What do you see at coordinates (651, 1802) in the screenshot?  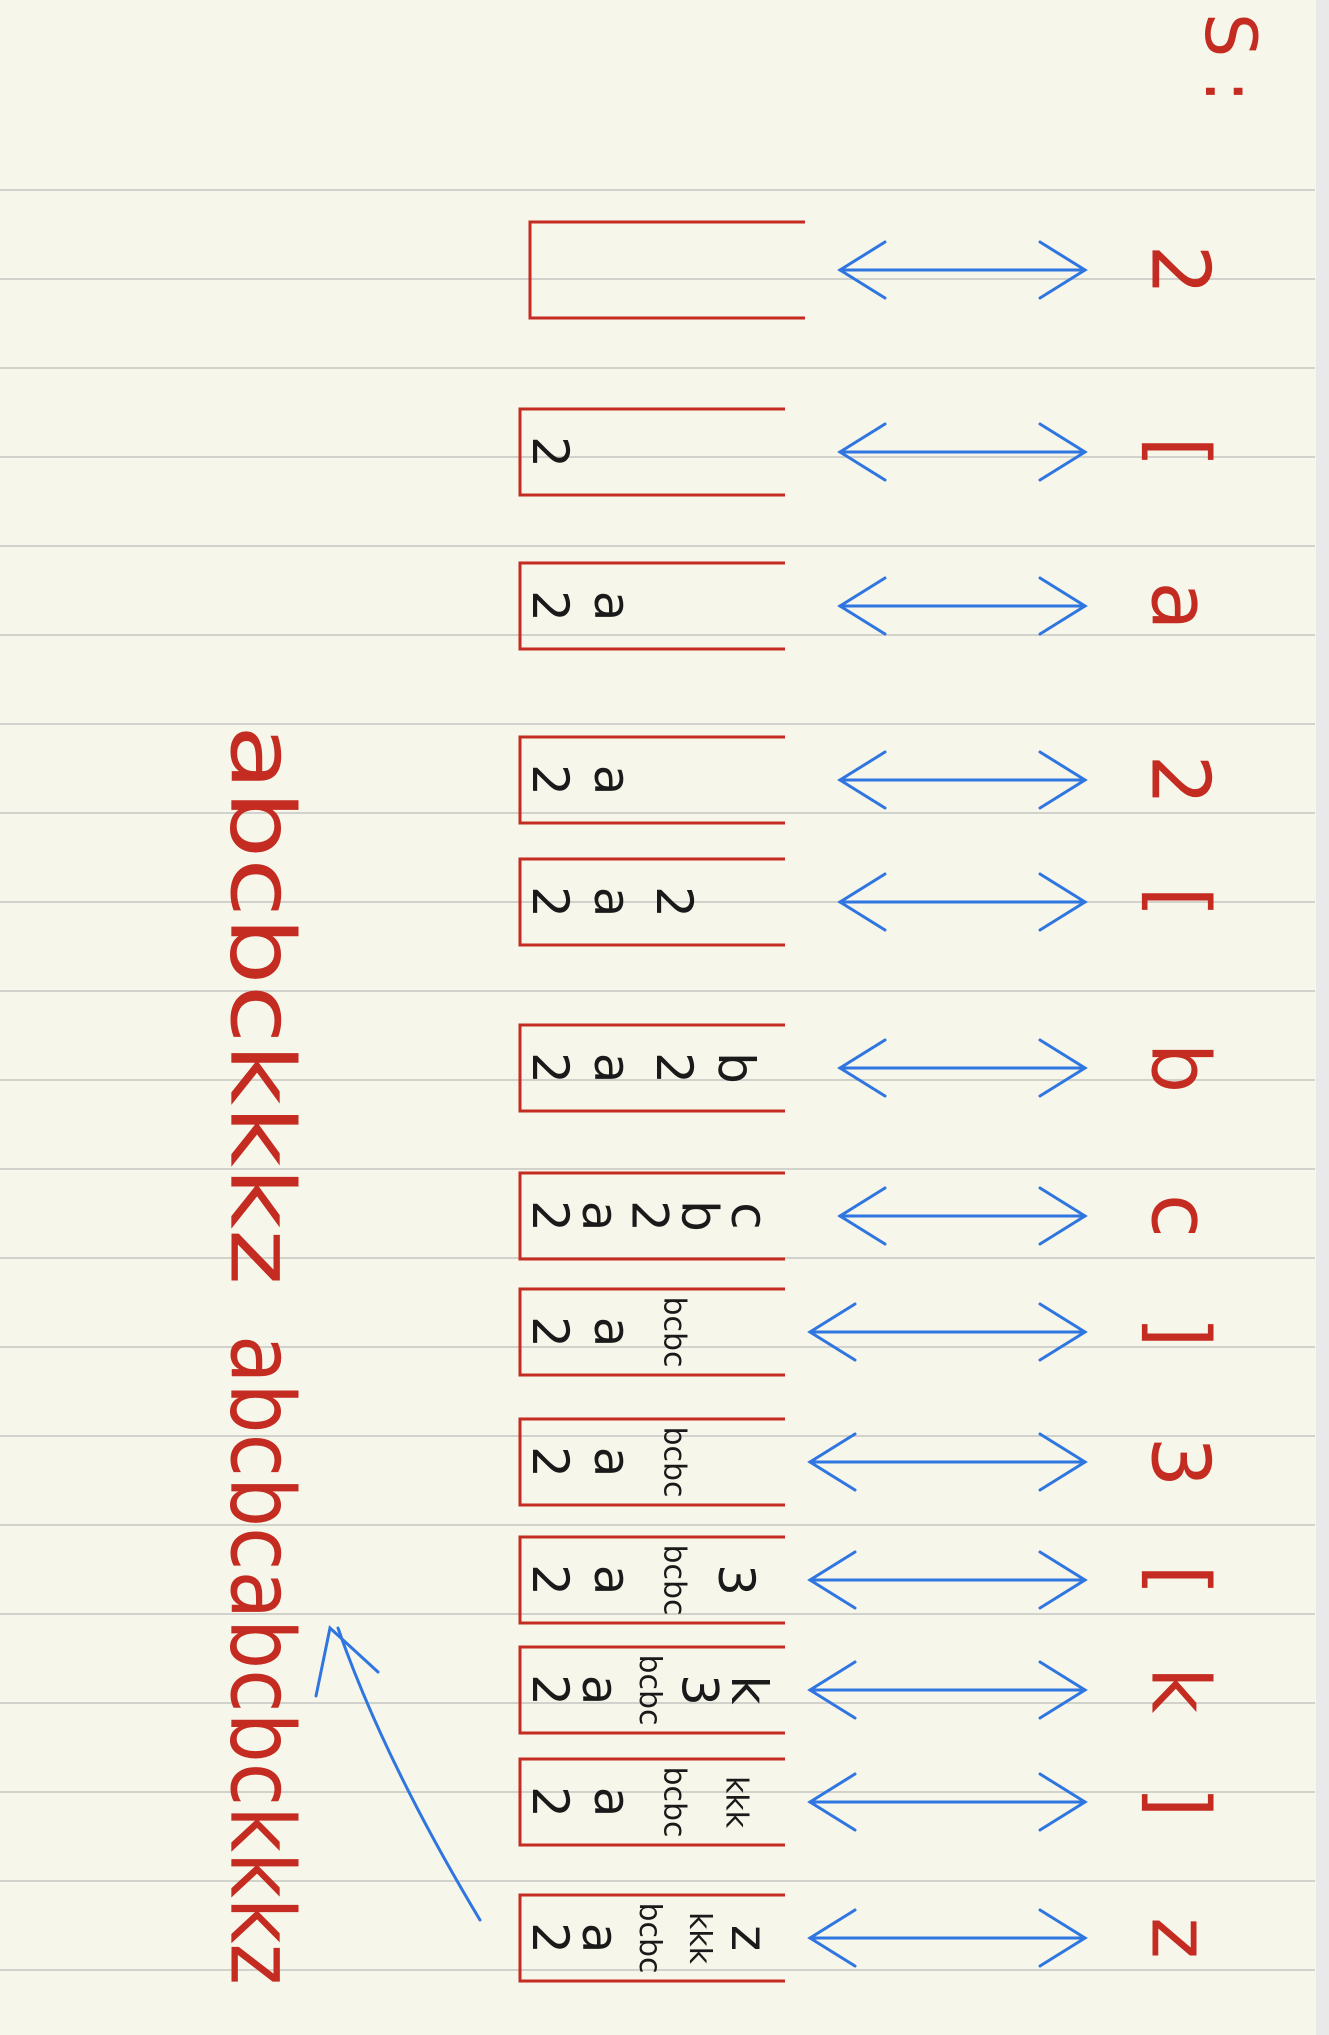 I see `stack-box: 2 a bcbc kkk` at bounding box center [651, 1802].